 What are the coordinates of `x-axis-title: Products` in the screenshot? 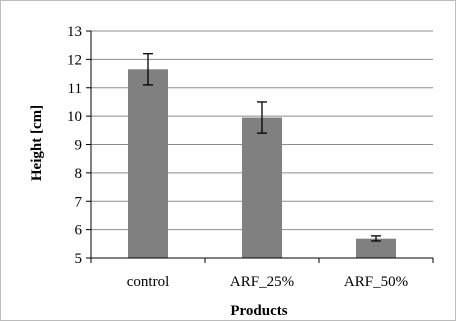 It's located at (258, 311).